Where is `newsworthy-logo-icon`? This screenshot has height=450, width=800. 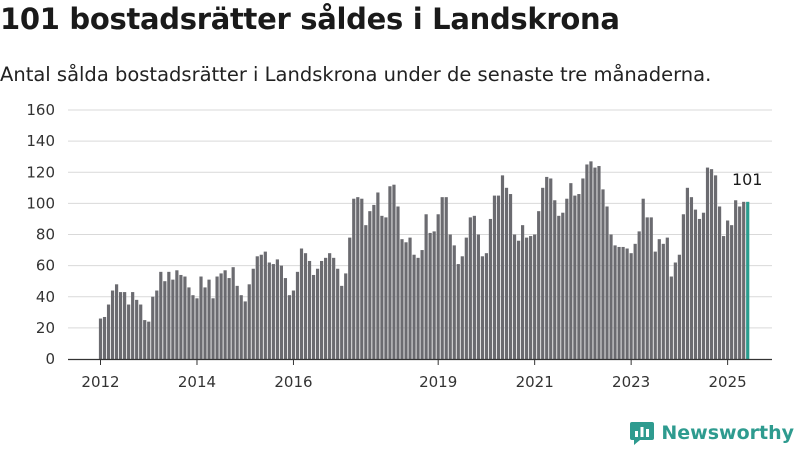 newsworthy-logo-icon is located at coordinates (642, 433).